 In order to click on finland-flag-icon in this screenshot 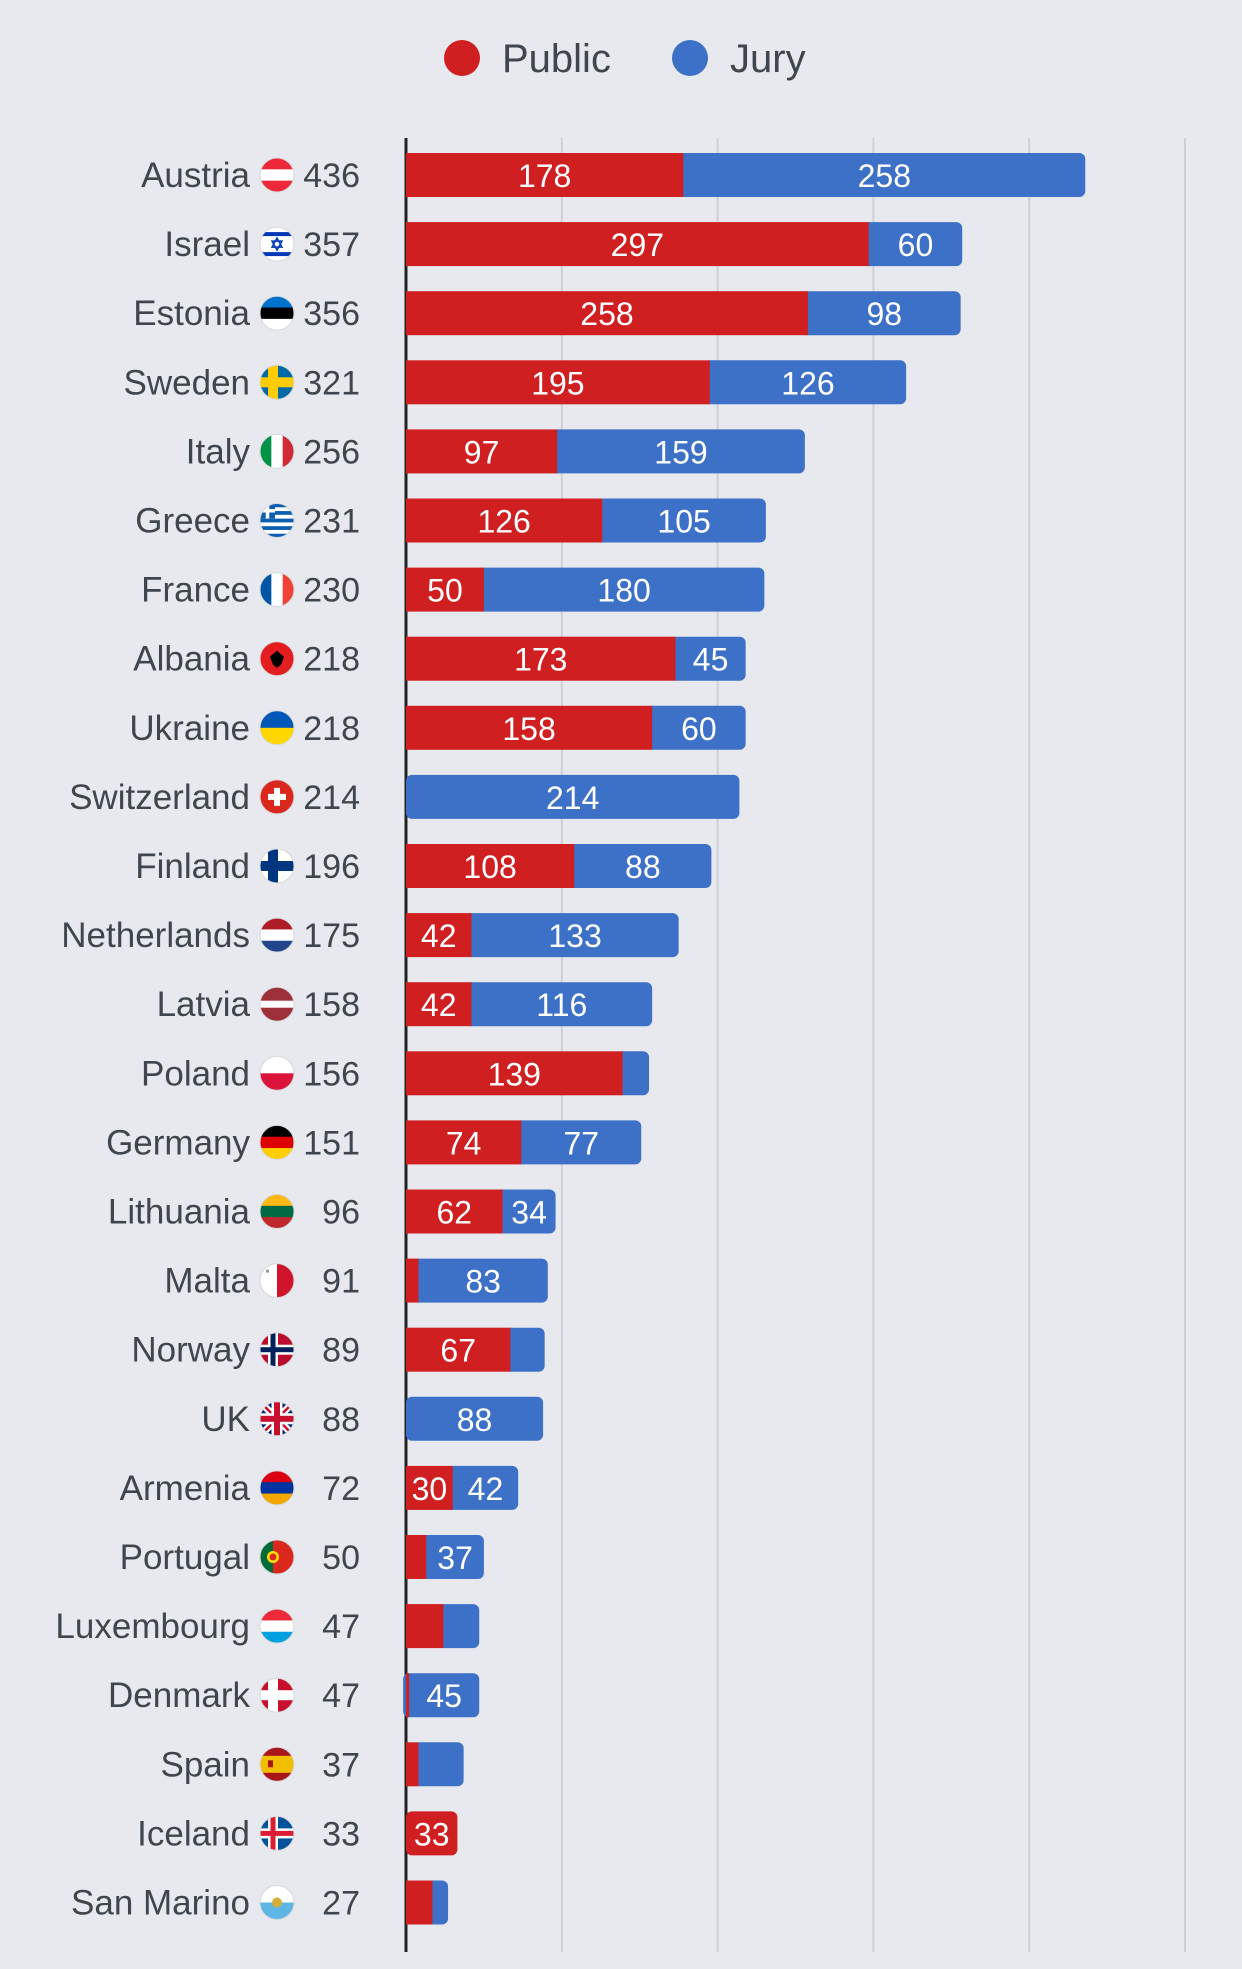, I will do `click(277, 866)`.